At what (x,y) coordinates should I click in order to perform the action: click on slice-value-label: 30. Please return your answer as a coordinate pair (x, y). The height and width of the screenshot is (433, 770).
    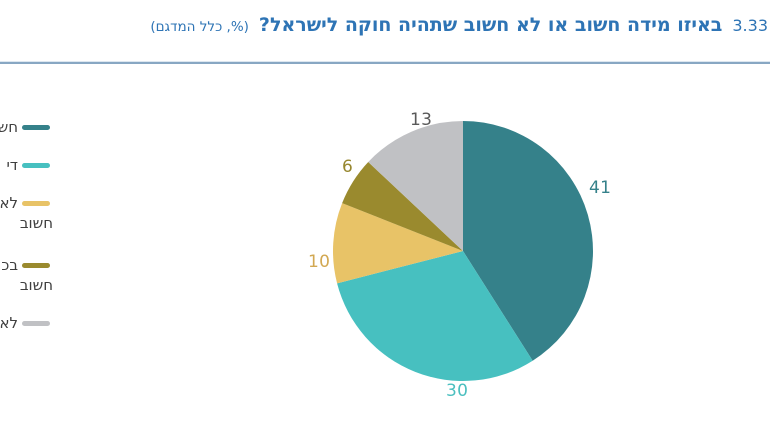
    Looking at the image, I should click on (457, 391).